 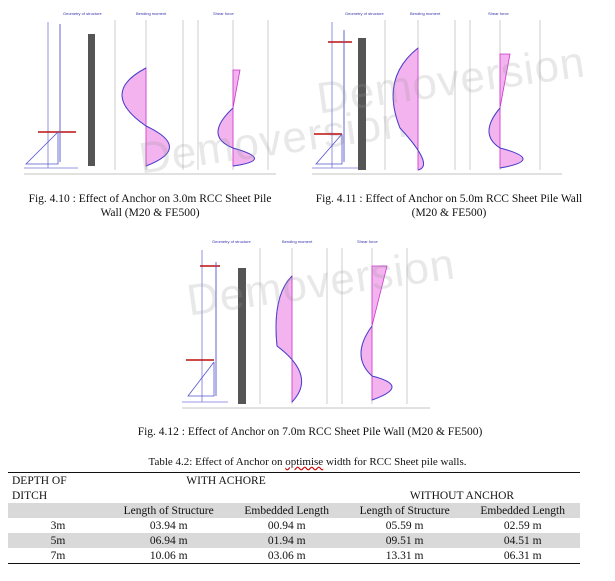 I want to click on depth-header-line2: DITCH, so click(x=30, y=495).